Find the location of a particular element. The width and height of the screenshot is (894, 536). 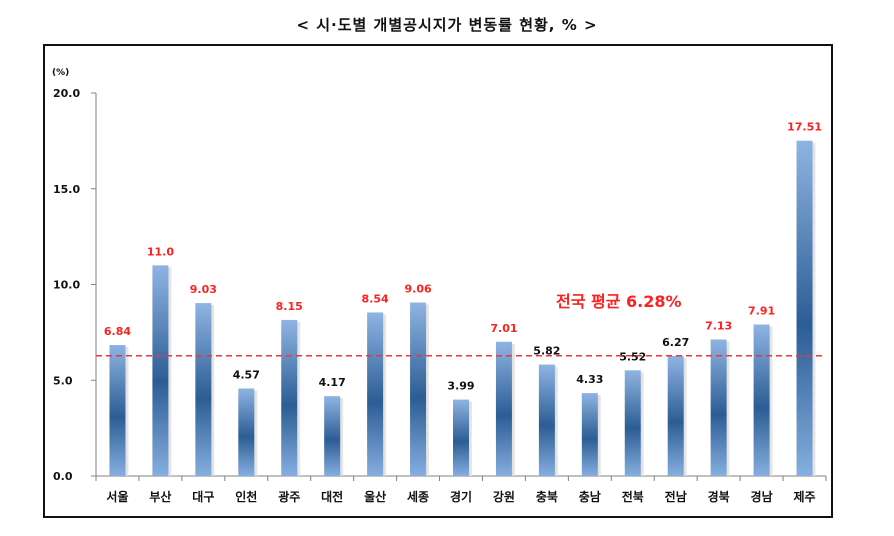

category-label: 충북 is located at coordinates (547, 496).